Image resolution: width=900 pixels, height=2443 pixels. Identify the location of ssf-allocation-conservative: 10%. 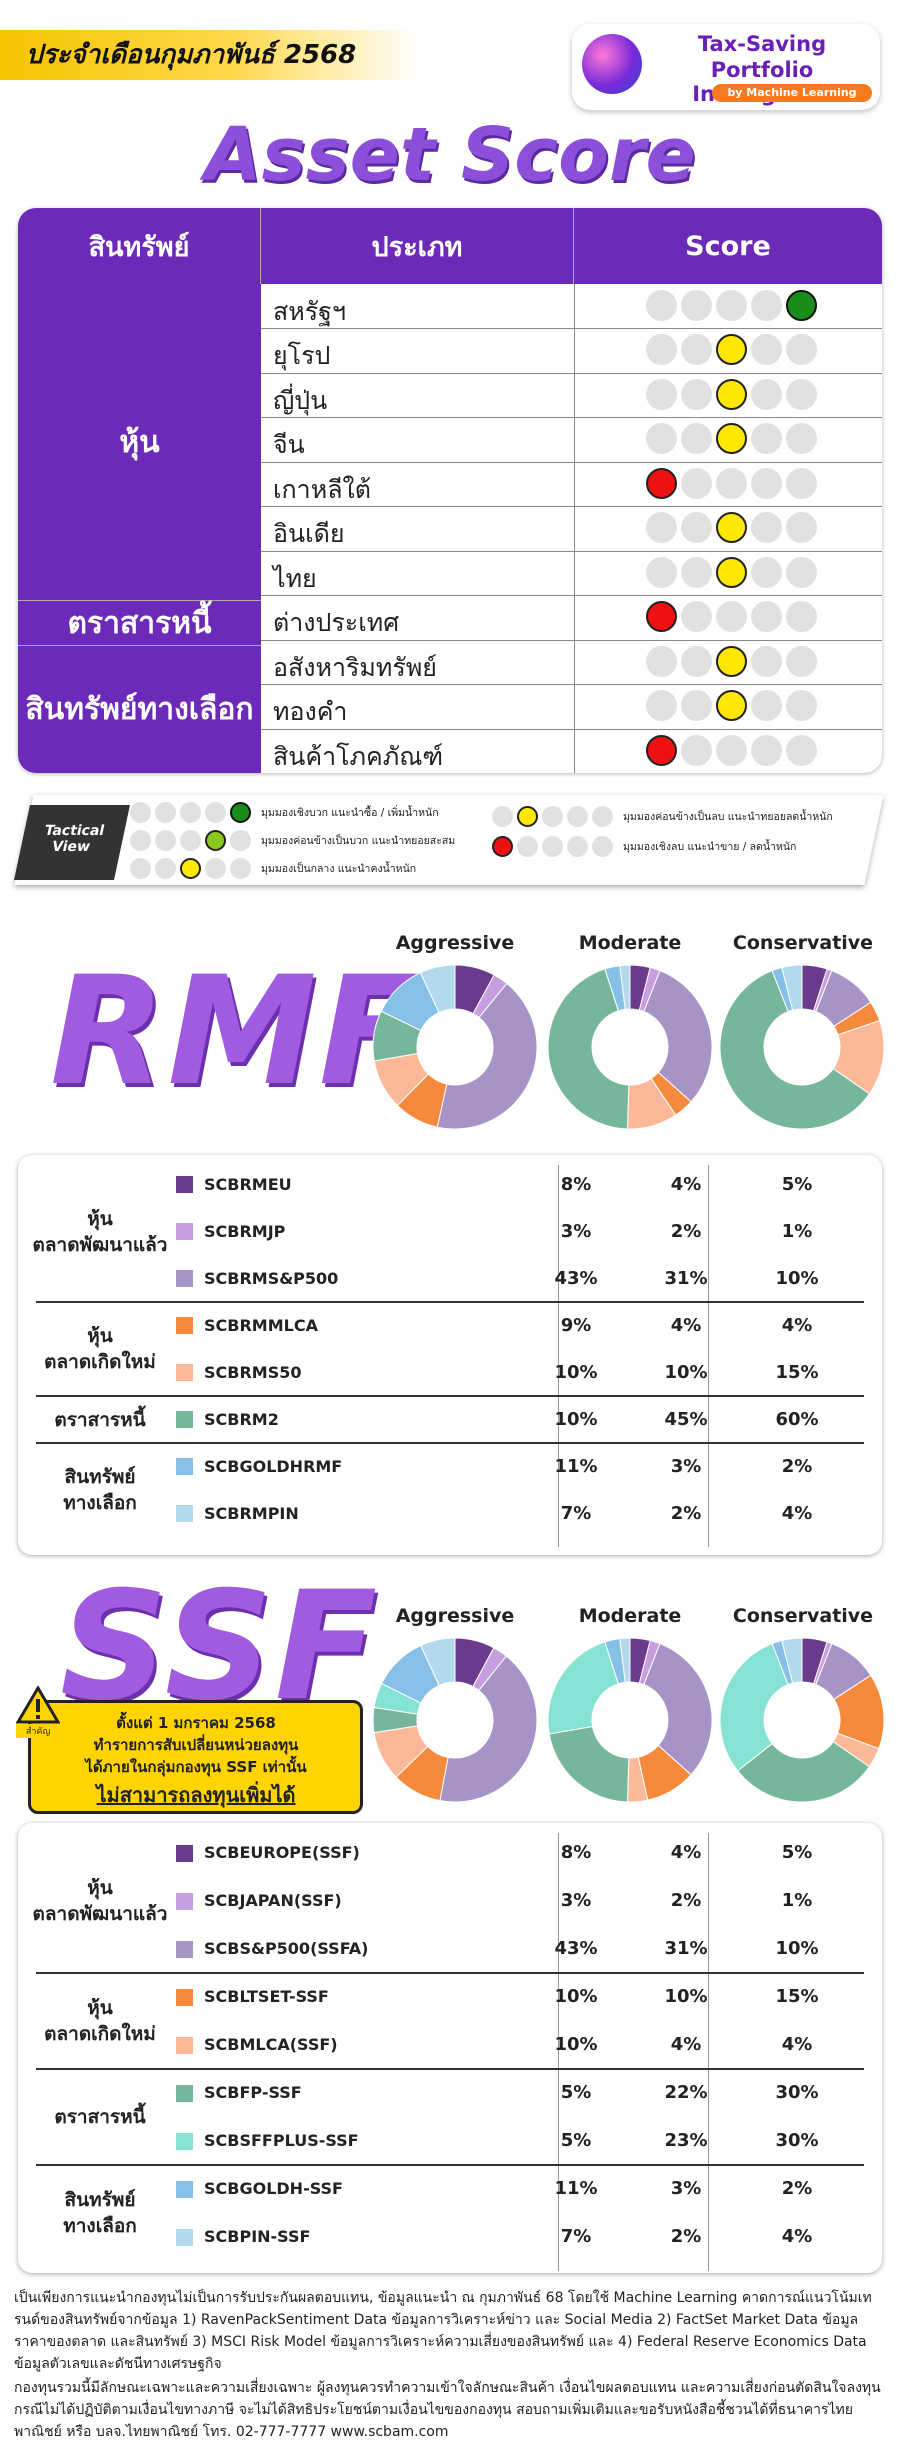
(797, 1948).